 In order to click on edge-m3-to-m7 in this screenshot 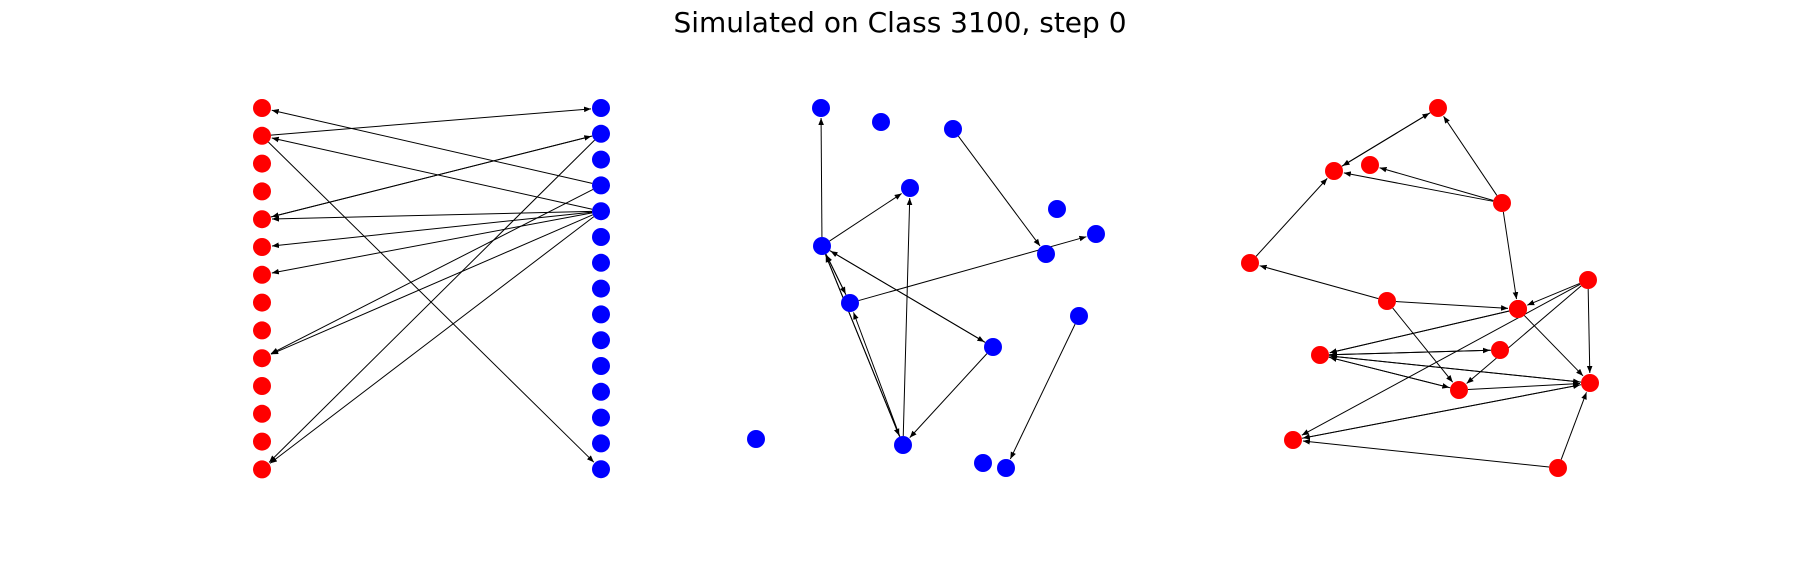, I will do `click(1510, 255)`.